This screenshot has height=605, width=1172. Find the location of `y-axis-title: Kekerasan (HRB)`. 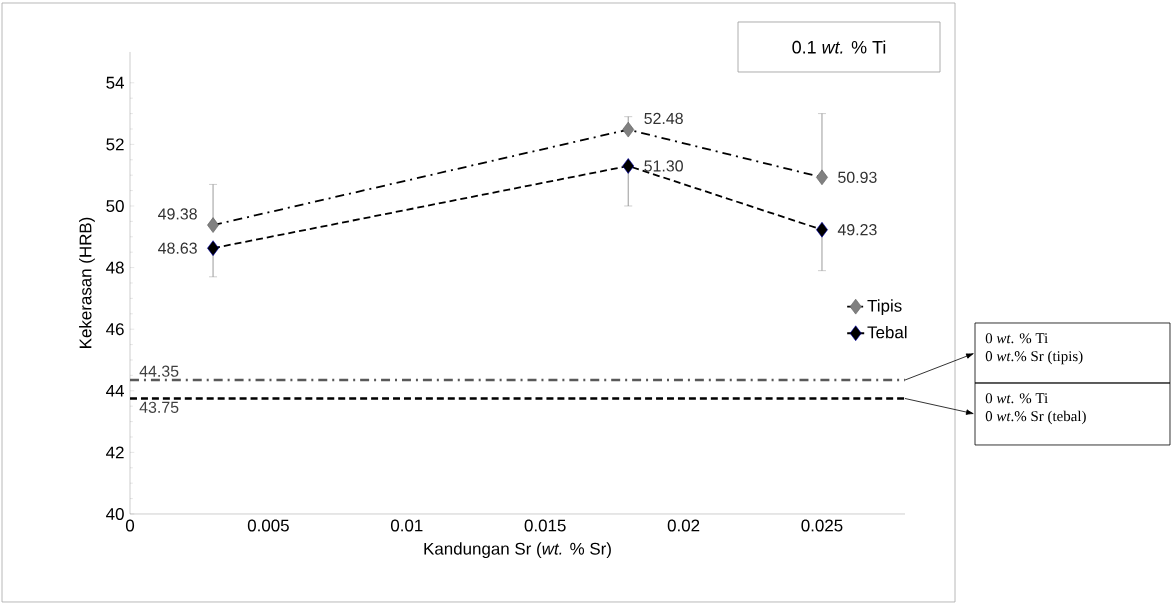

y-axis-title: Kekerasan (HRB) is located at coordinates (87, 282).